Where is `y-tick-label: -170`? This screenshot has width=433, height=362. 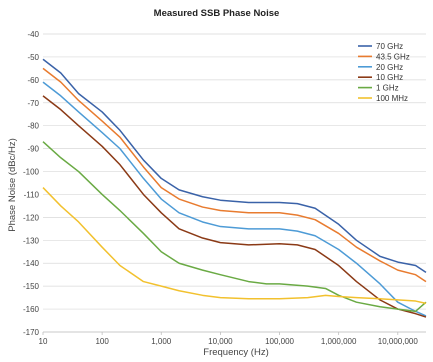
y-tick-label: -170 is located at coordinates (31, 332).